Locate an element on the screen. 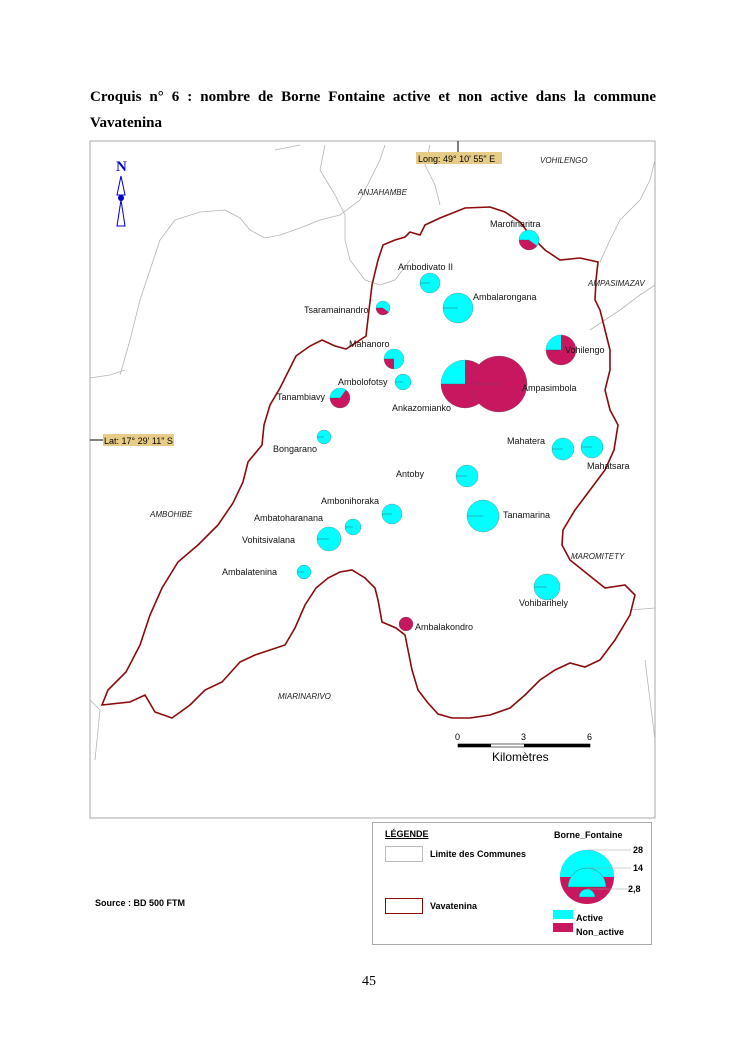  locality-label: Ambatoharanana is located at coordinates (288, 518).